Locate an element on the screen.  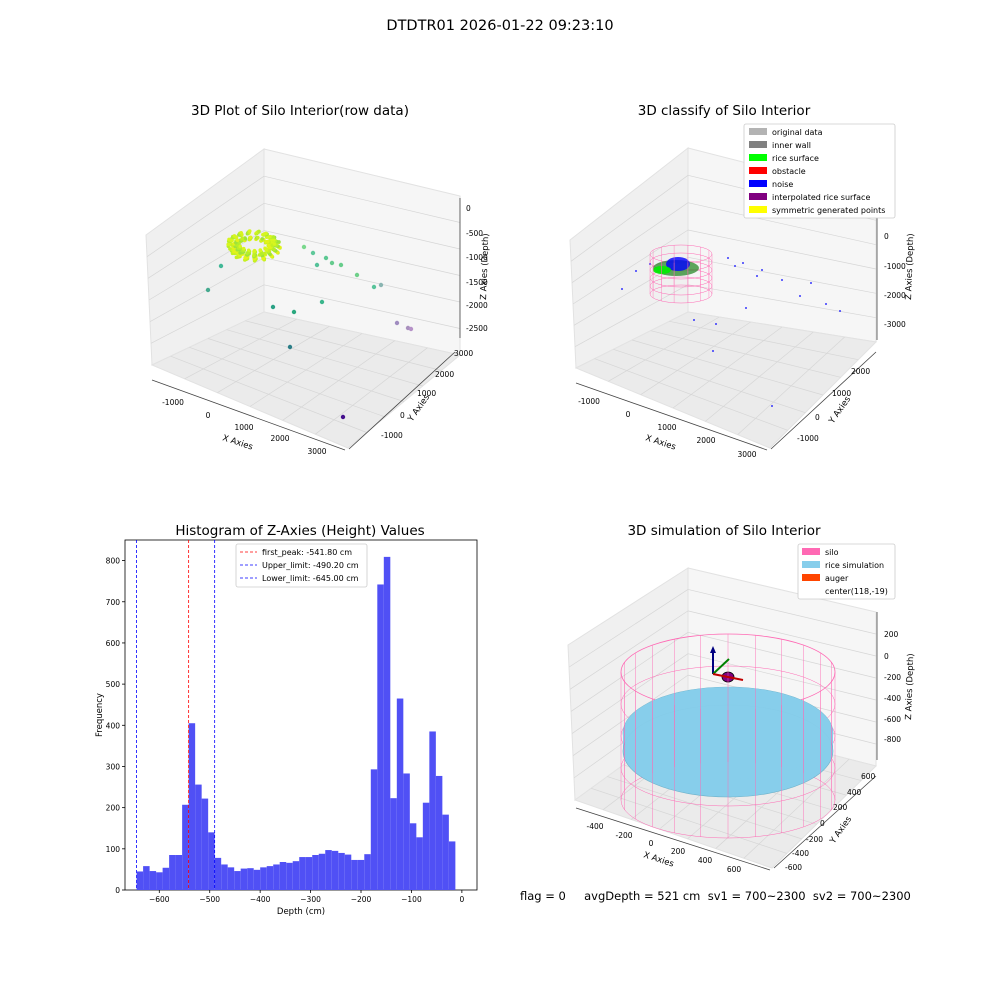
panel4-x-tick-label: 200 is located at coordinates (678, 851).